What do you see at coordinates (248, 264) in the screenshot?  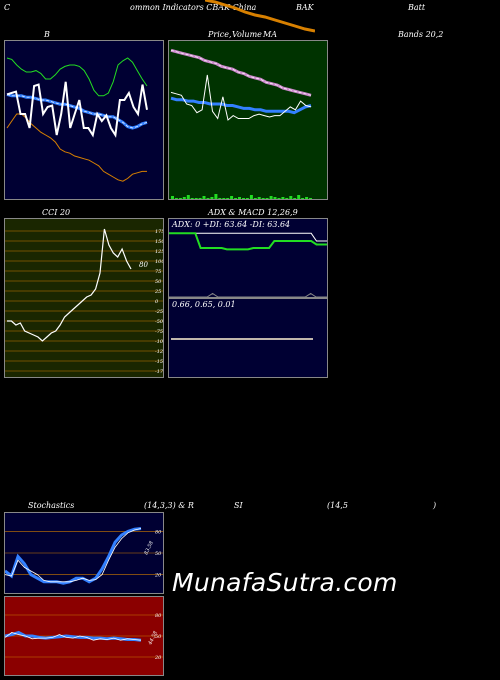 I see `adx-chart` at bounding box center [248, 264].